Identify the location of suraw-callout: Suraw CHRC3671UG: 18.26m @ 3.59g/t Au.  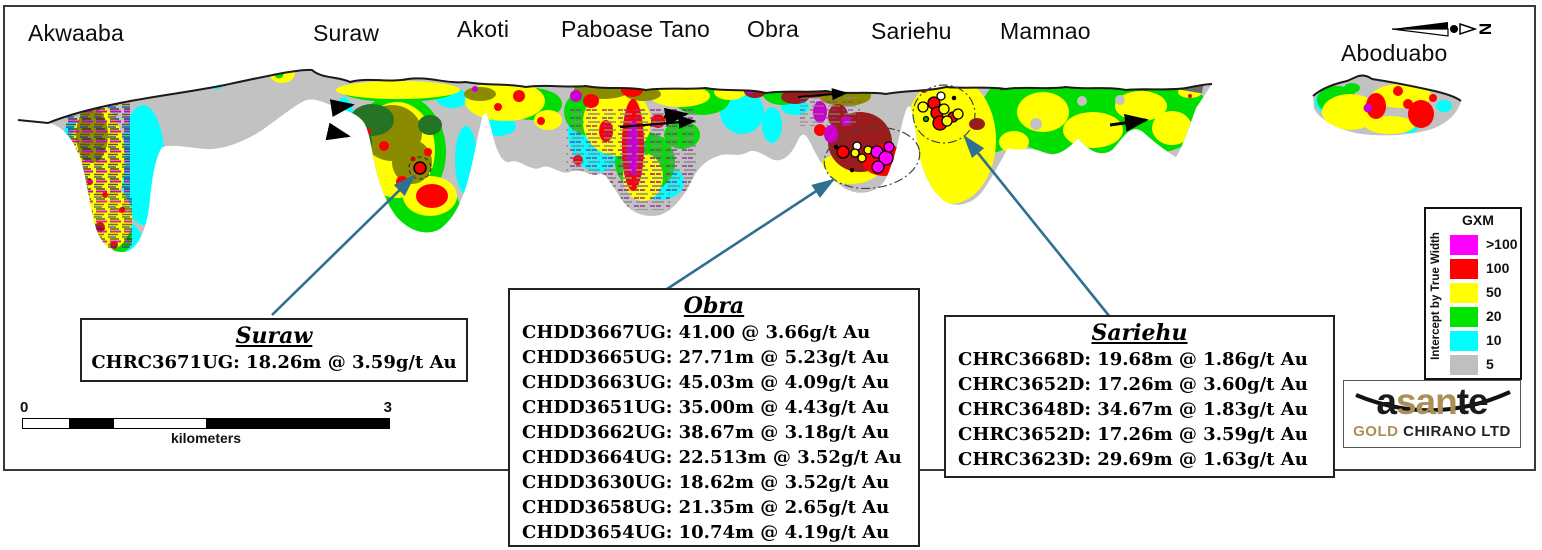
(274, 350).